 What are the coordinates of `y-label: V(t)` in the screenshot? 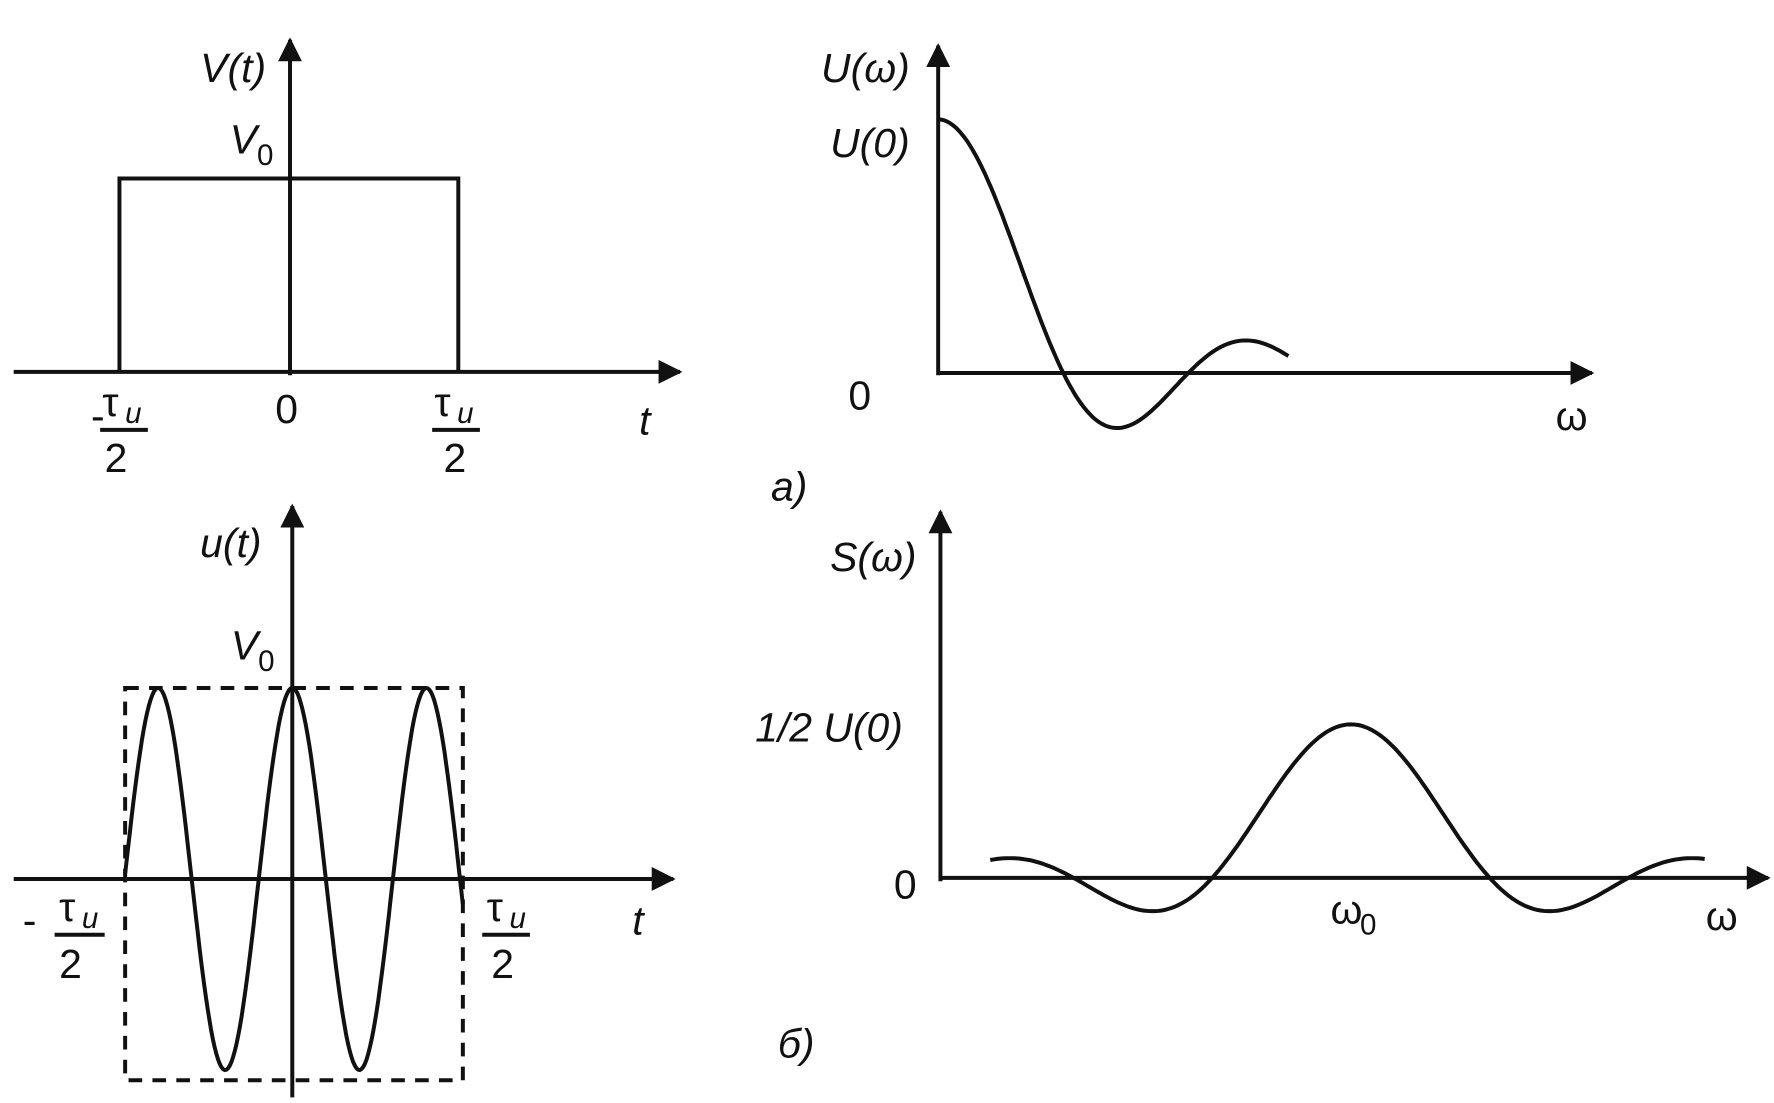 It's located at (233, 68).